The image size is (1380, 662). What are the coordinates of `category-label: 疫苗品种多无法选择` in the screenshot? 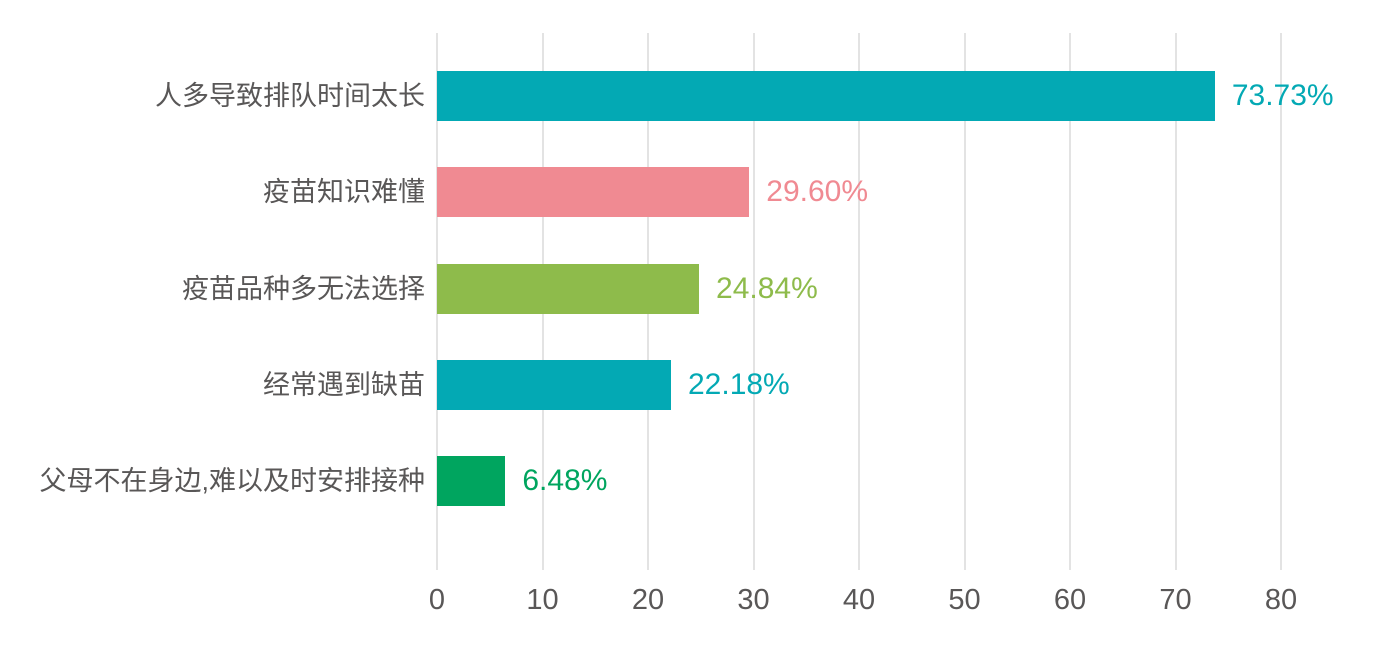 It's located at (303, 288).